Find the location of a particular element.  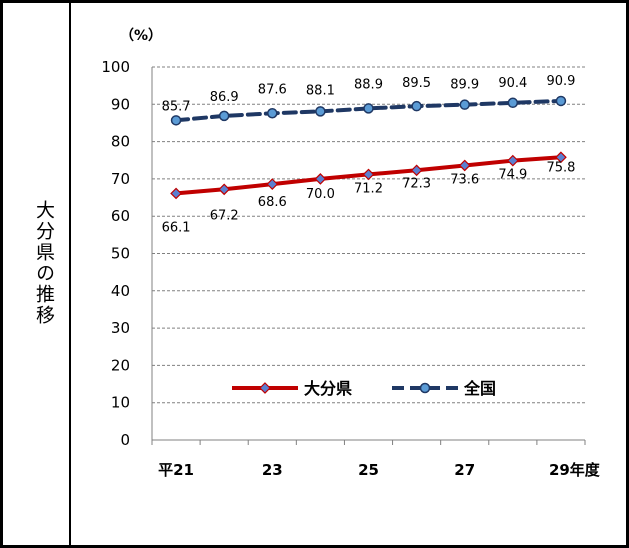

data-label: 85.7 is located at coordinates (176, 106).